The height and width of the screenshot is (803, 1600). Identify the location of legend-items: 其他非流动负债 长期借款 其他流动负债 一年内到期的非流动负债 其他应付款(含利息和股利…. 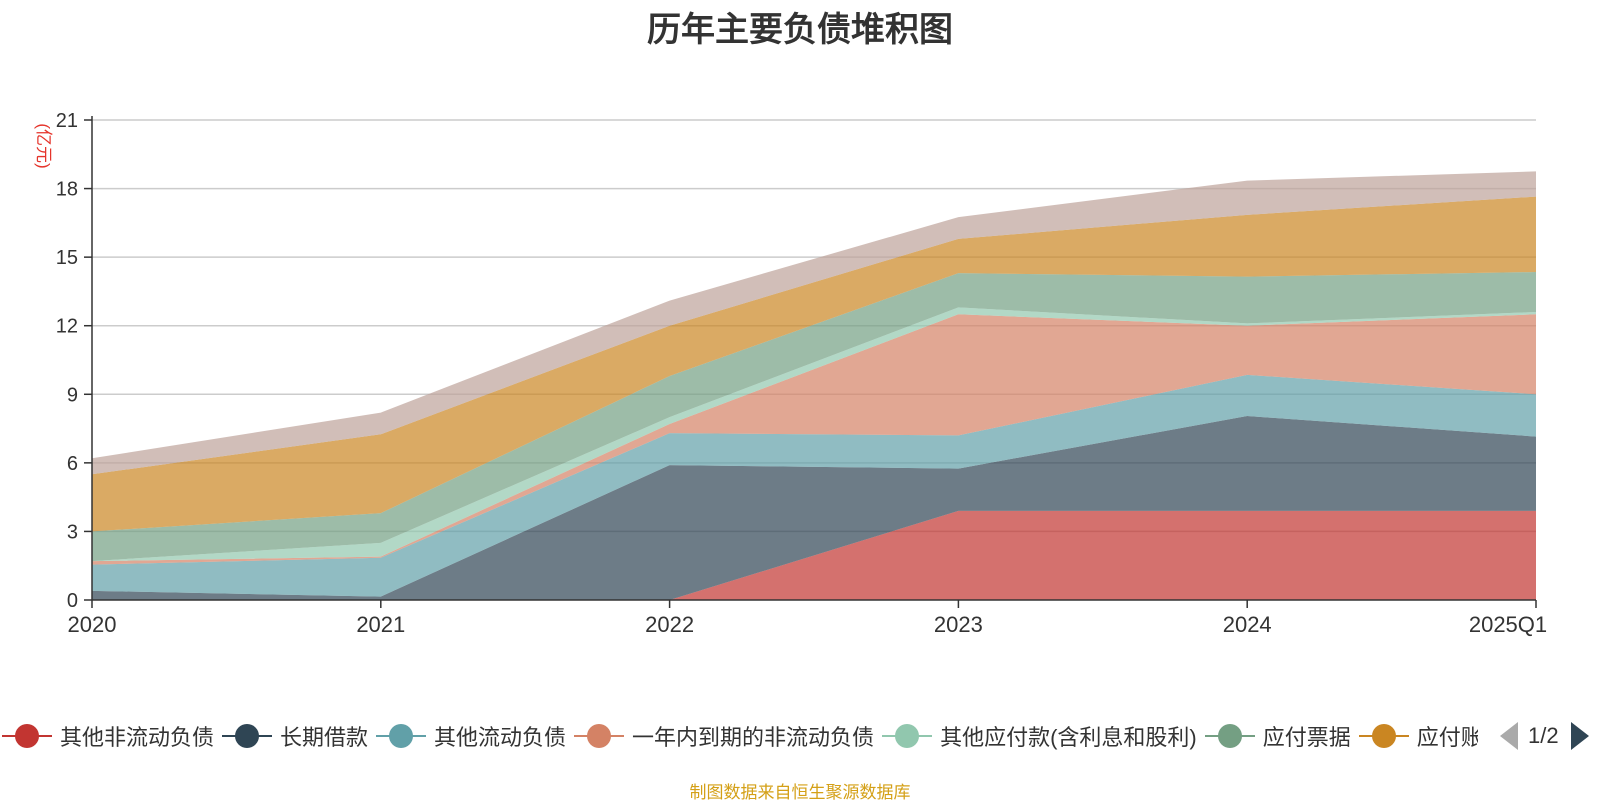
(739, 736).